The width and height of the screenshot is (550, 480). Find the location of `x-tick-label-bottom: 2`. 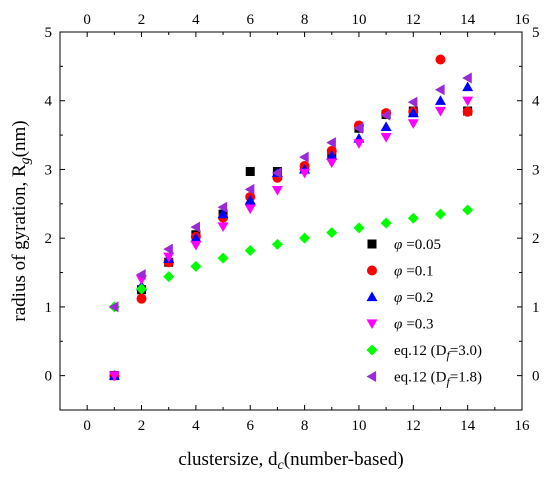

x-tick-label-bottom: 2 is located at coordinates (142, 426).